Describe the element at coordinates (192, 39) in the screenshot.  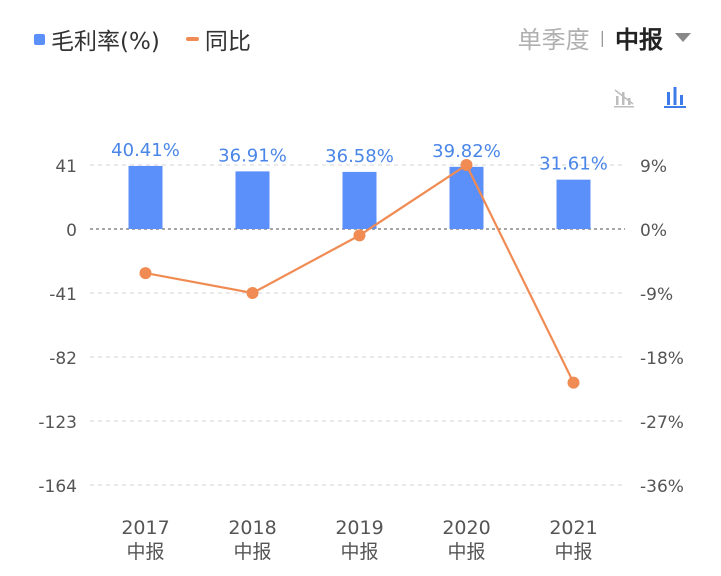
I see `line-swatch-icon` at that location.